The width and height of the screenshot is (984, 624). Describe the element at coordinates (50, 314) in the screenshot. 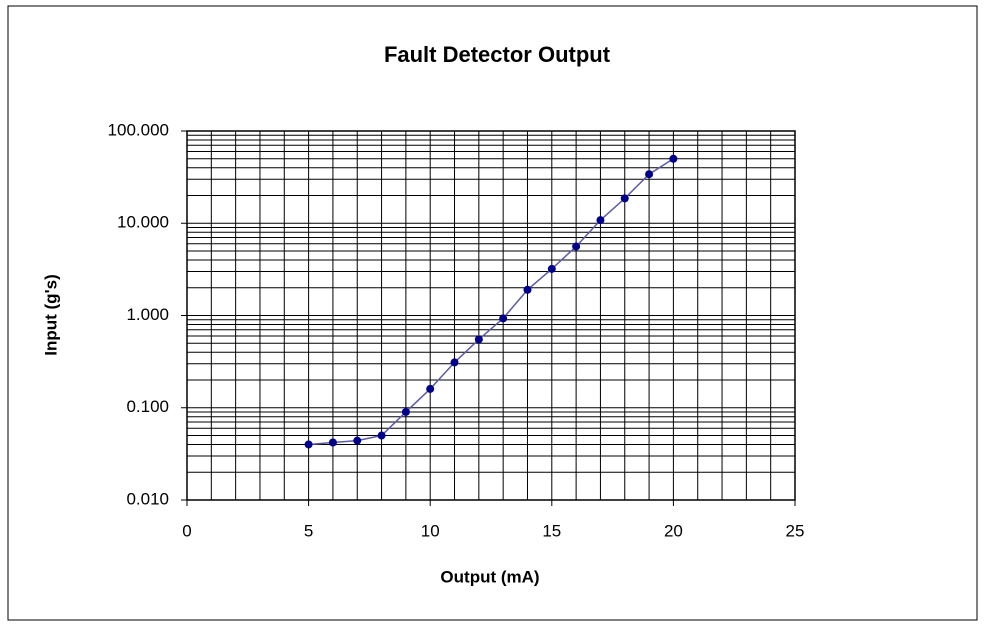

I see `y-axis-label: Input (g's)` at that location.